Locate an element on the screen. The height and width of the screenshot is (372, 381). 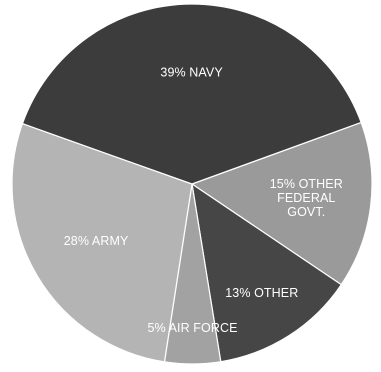
pie-slice-label-line: 13% OTHER is located at coordinates (261, 293).